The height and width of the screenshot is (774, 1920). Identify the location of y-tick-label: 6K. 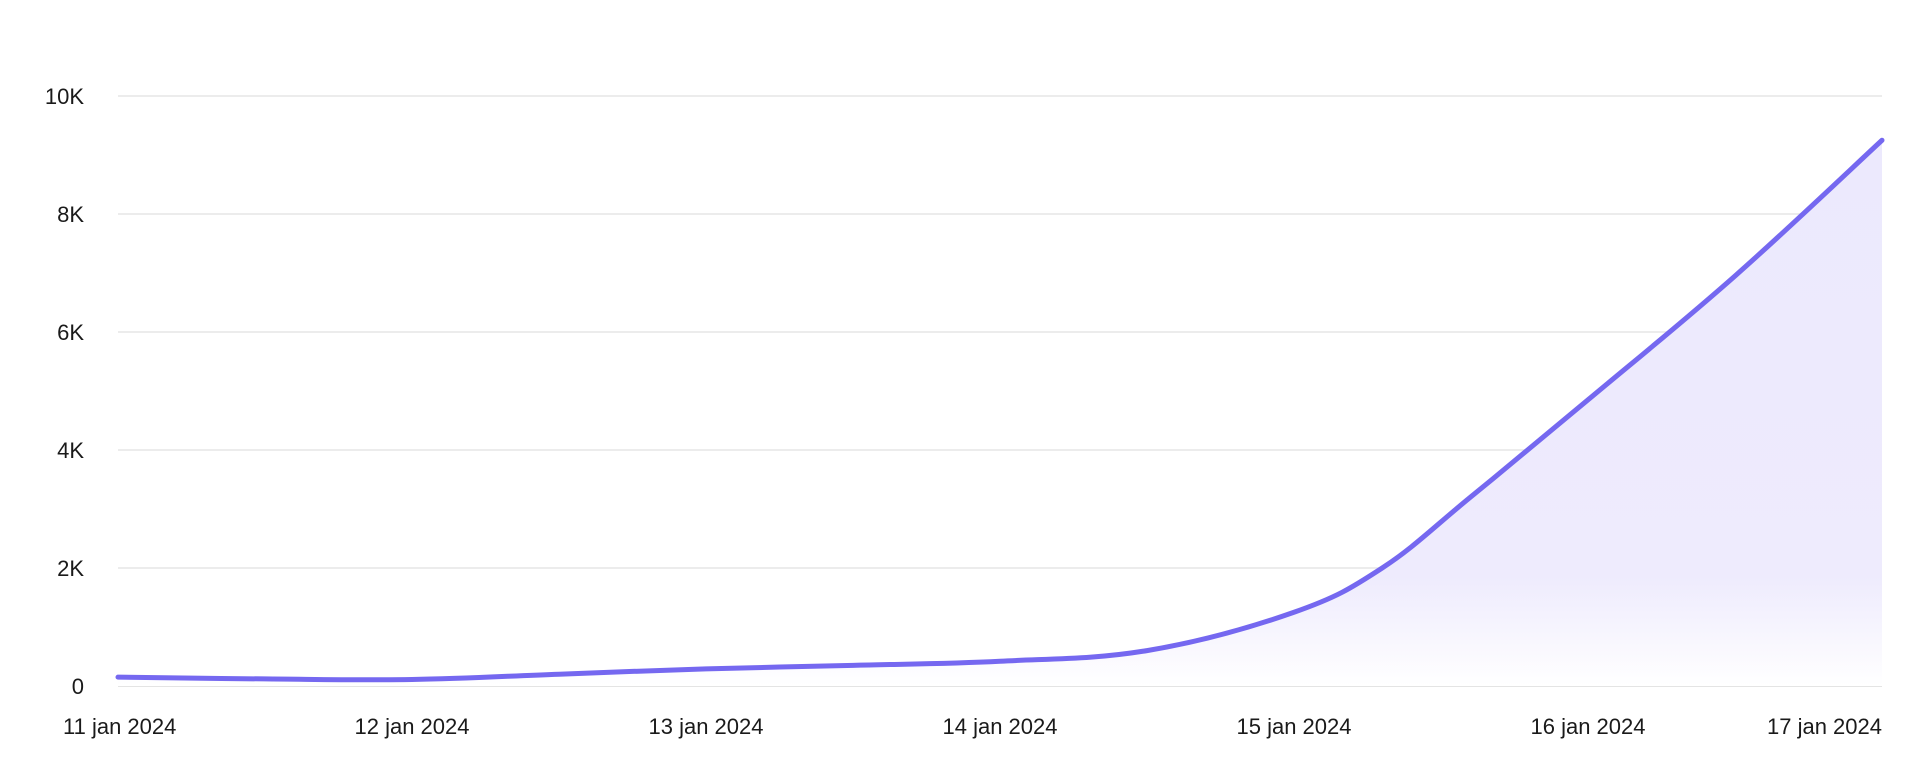
(70, 332).